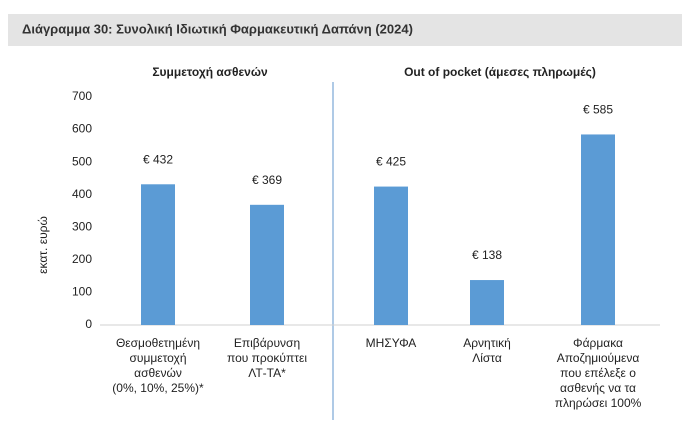 The height and width of the screenshot is (421, 690). I want to click on y-tick-label: 300, so click(82, 226).